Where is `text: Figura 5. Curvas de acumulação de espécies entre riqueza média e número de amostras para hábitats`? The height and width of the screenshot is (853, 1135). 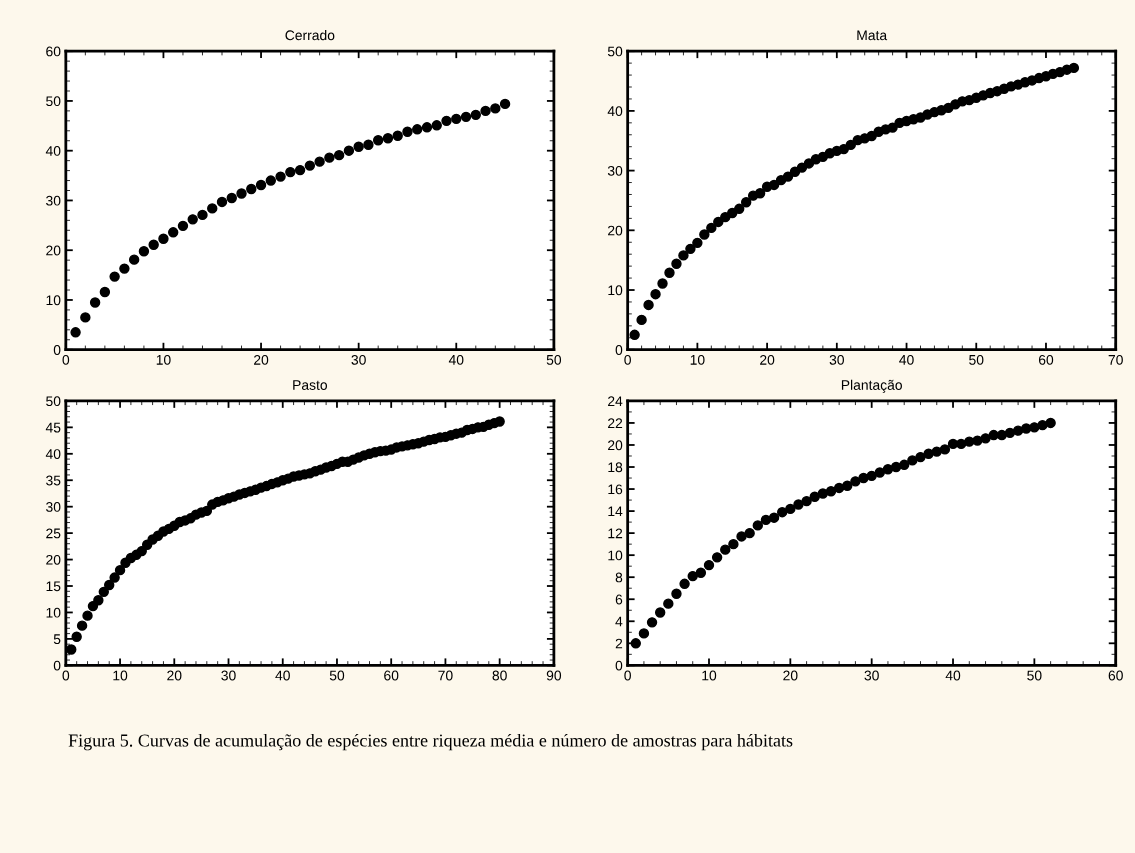 text: Figura 5. Curvas de acumulação de espécies entre riqueza média e número de amostras para hábitats is located at coordinates (430, 742).